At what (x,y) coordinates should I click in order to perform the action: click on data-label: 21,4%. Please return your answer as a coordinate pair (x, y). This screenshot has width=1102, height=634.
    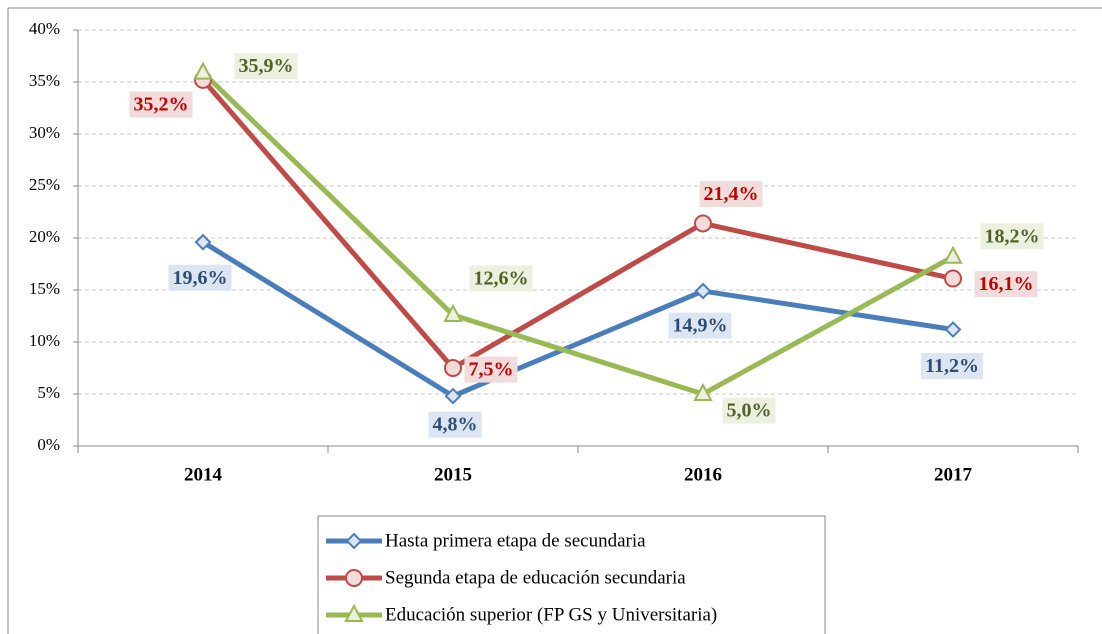
    Looking at the image, I should click on (731, 194).